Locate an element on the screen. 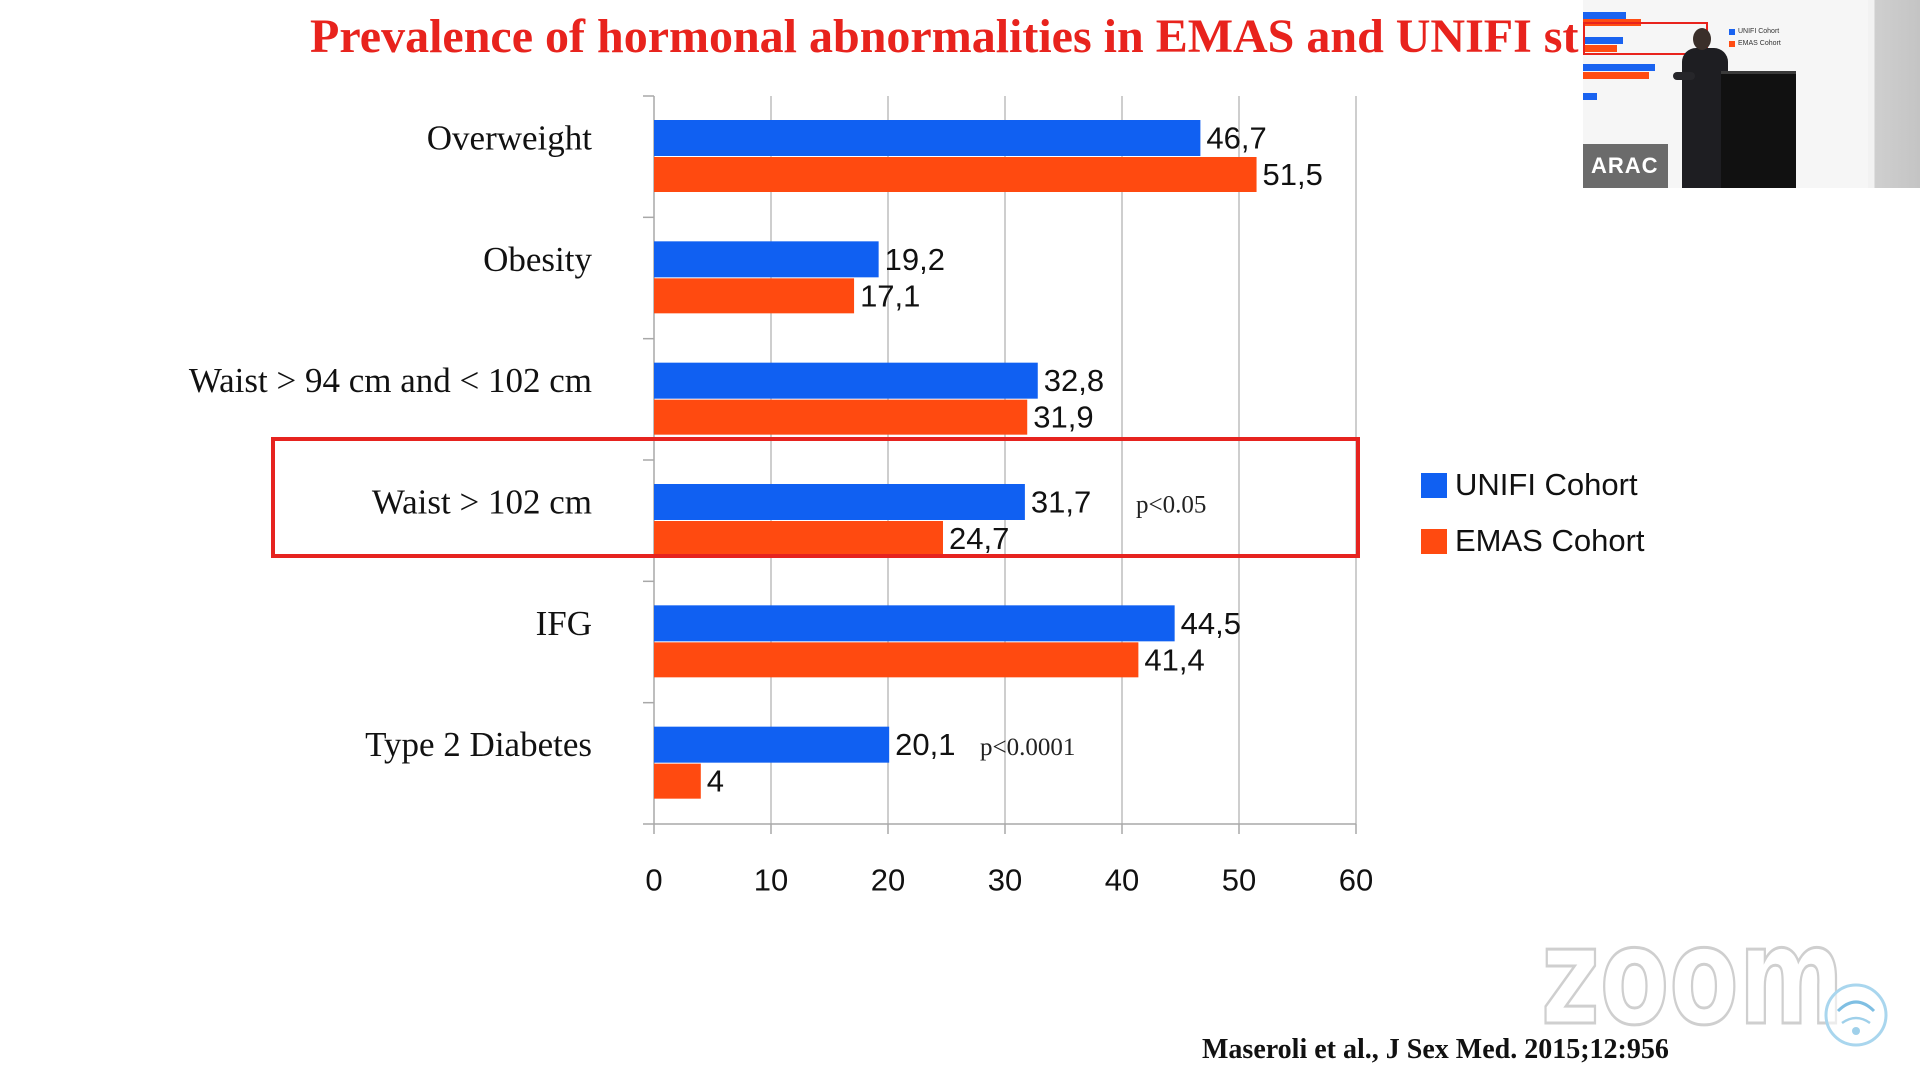 Image resolution: width=1920 pixels, height=1080 pixels. category-label-waist-102-cm: Waist > 102 cm is located at coordinates (482, 502).